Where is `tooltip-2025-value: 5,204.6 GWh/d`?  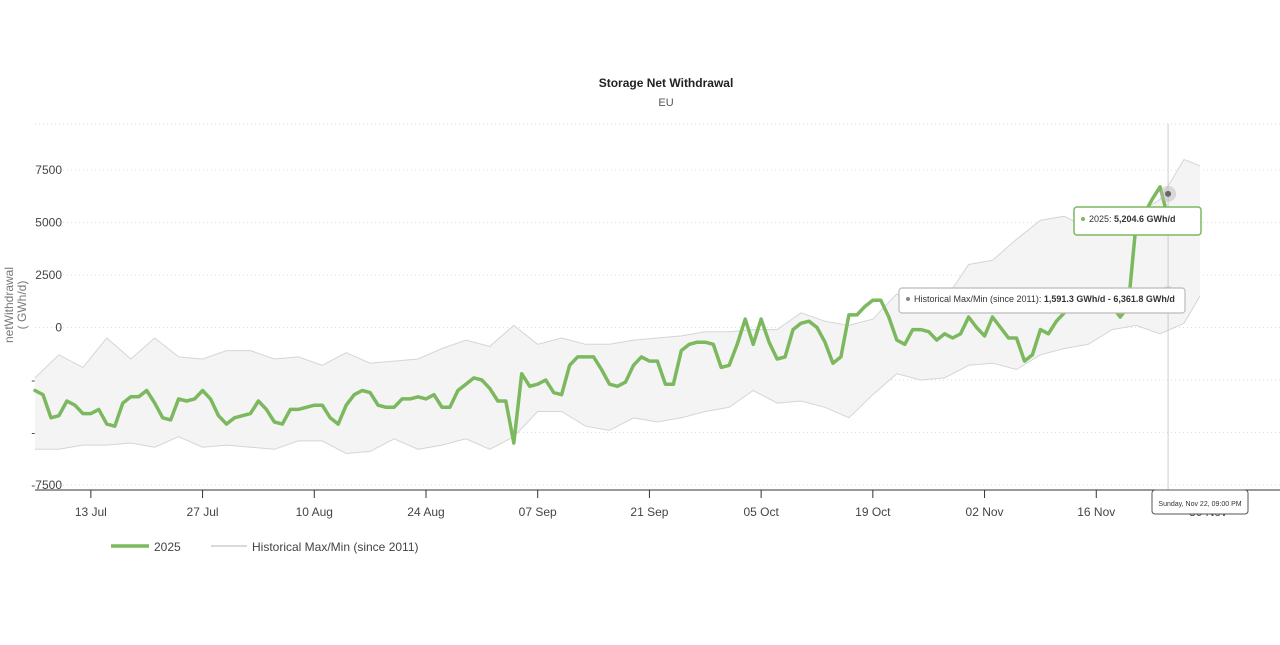 tooltip-2025-value: 5,204.6 GWh/d is located at coordinates (1145, 219).